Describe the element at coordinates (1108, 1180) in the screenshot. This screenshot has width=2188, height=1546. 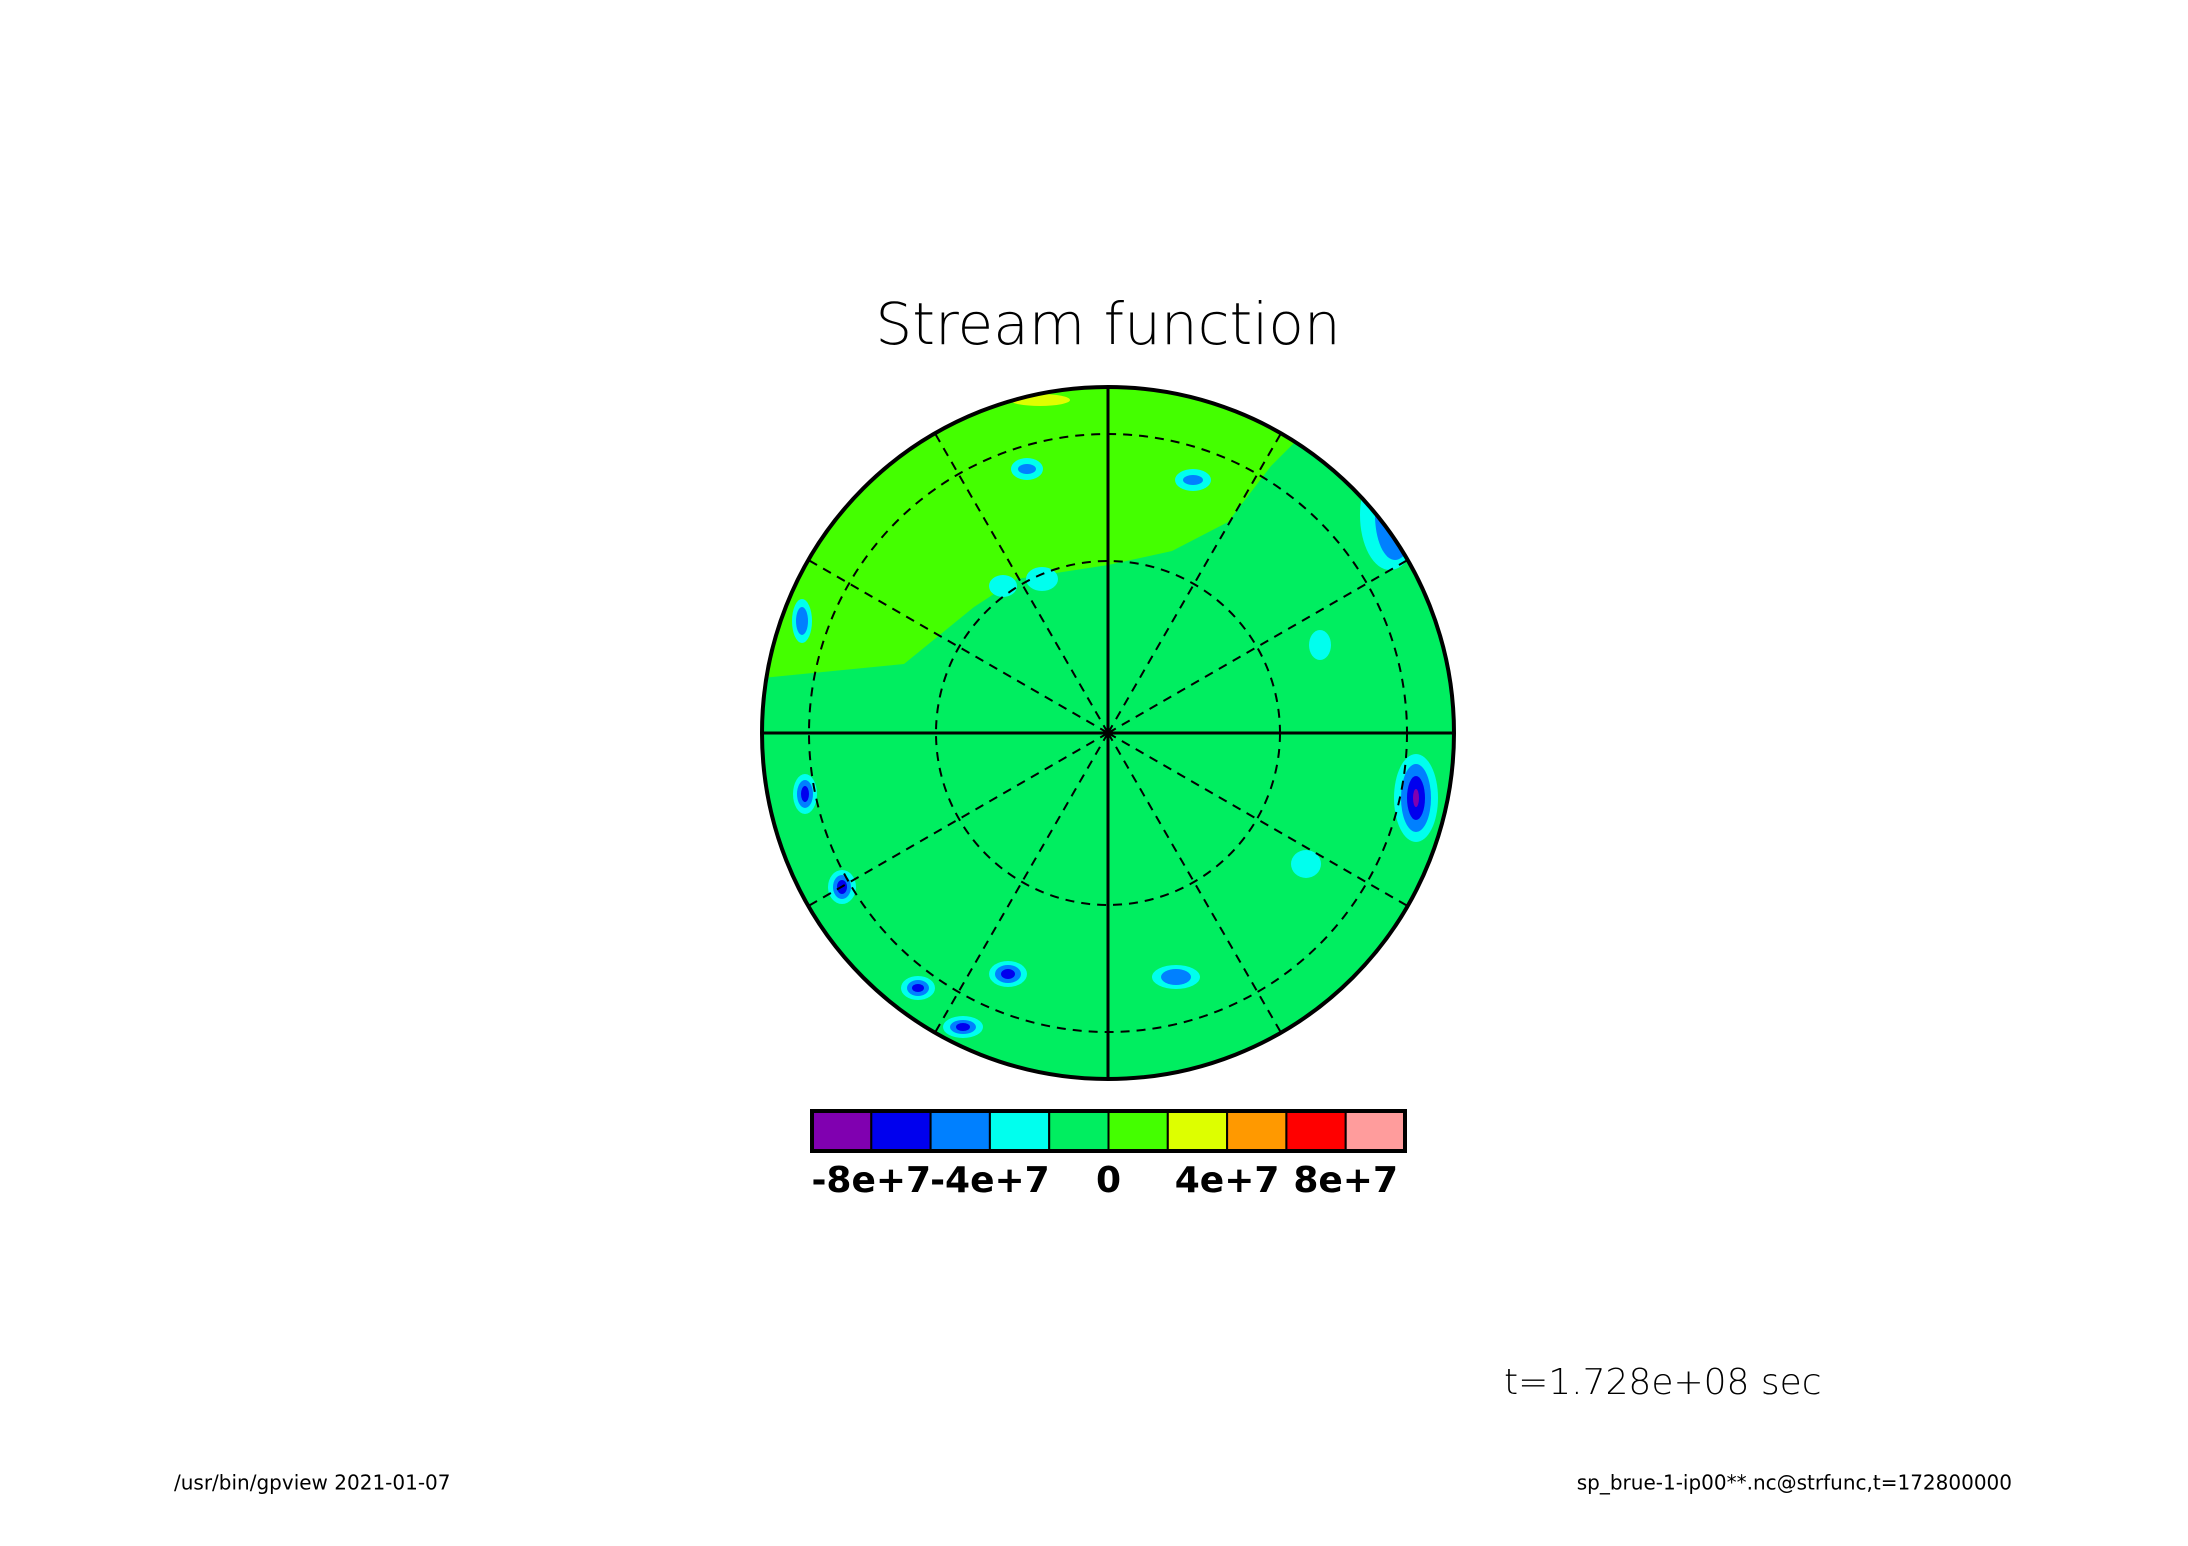
I see `colorbar-tick-label: 0` at that location.